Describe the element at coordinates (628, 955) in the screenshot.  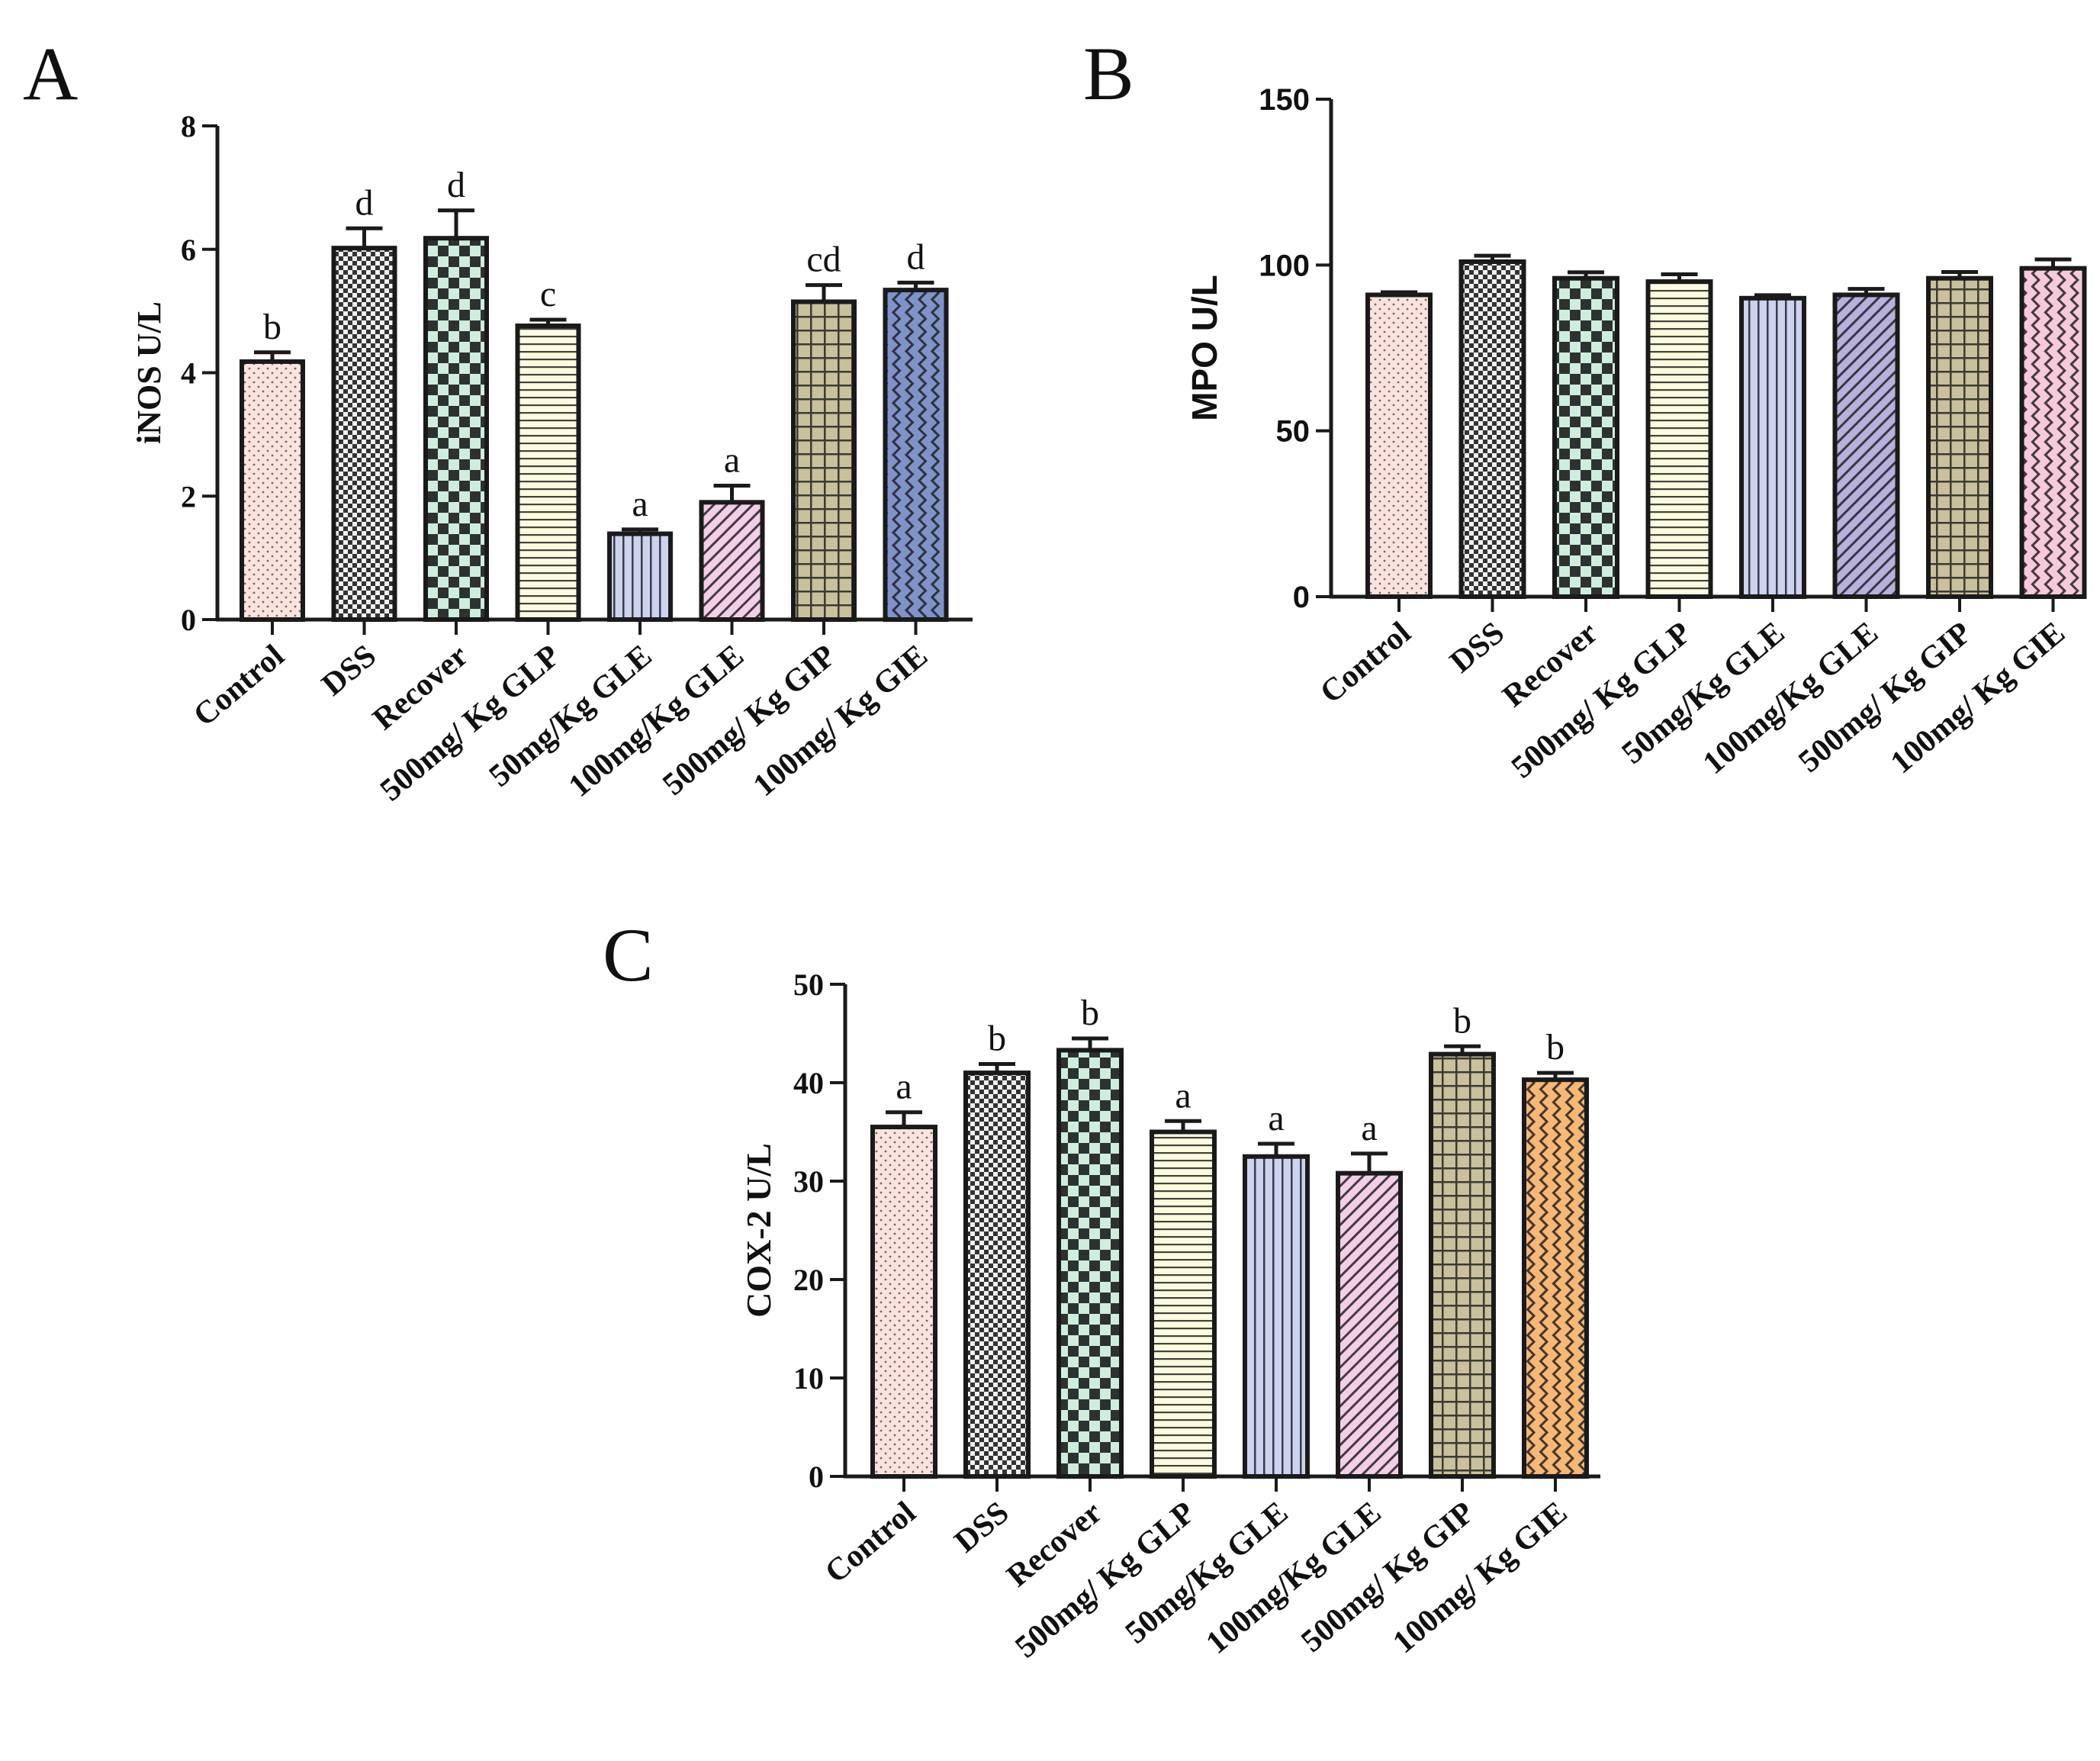
I see `panel-letter: C` at that location.